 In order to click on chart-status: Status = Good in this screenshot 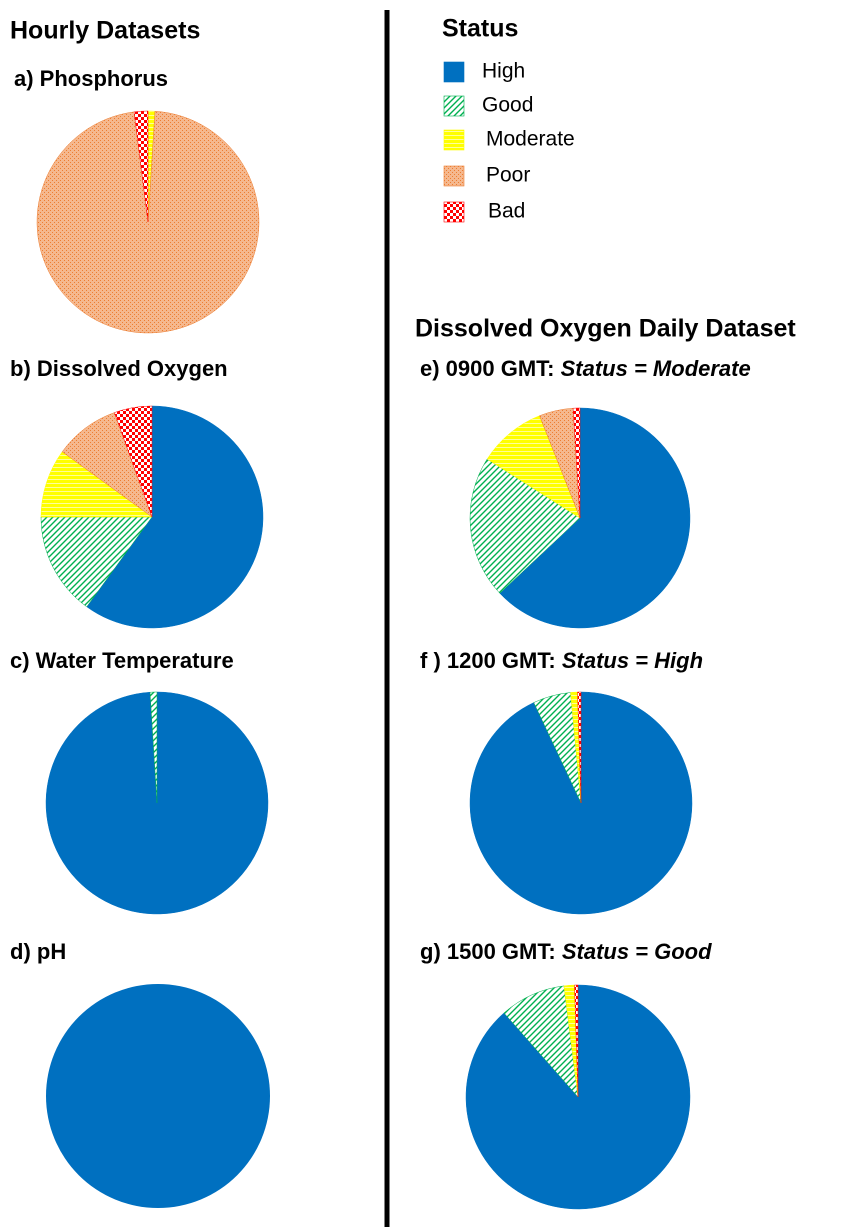, I will do `click(637, 951)`.